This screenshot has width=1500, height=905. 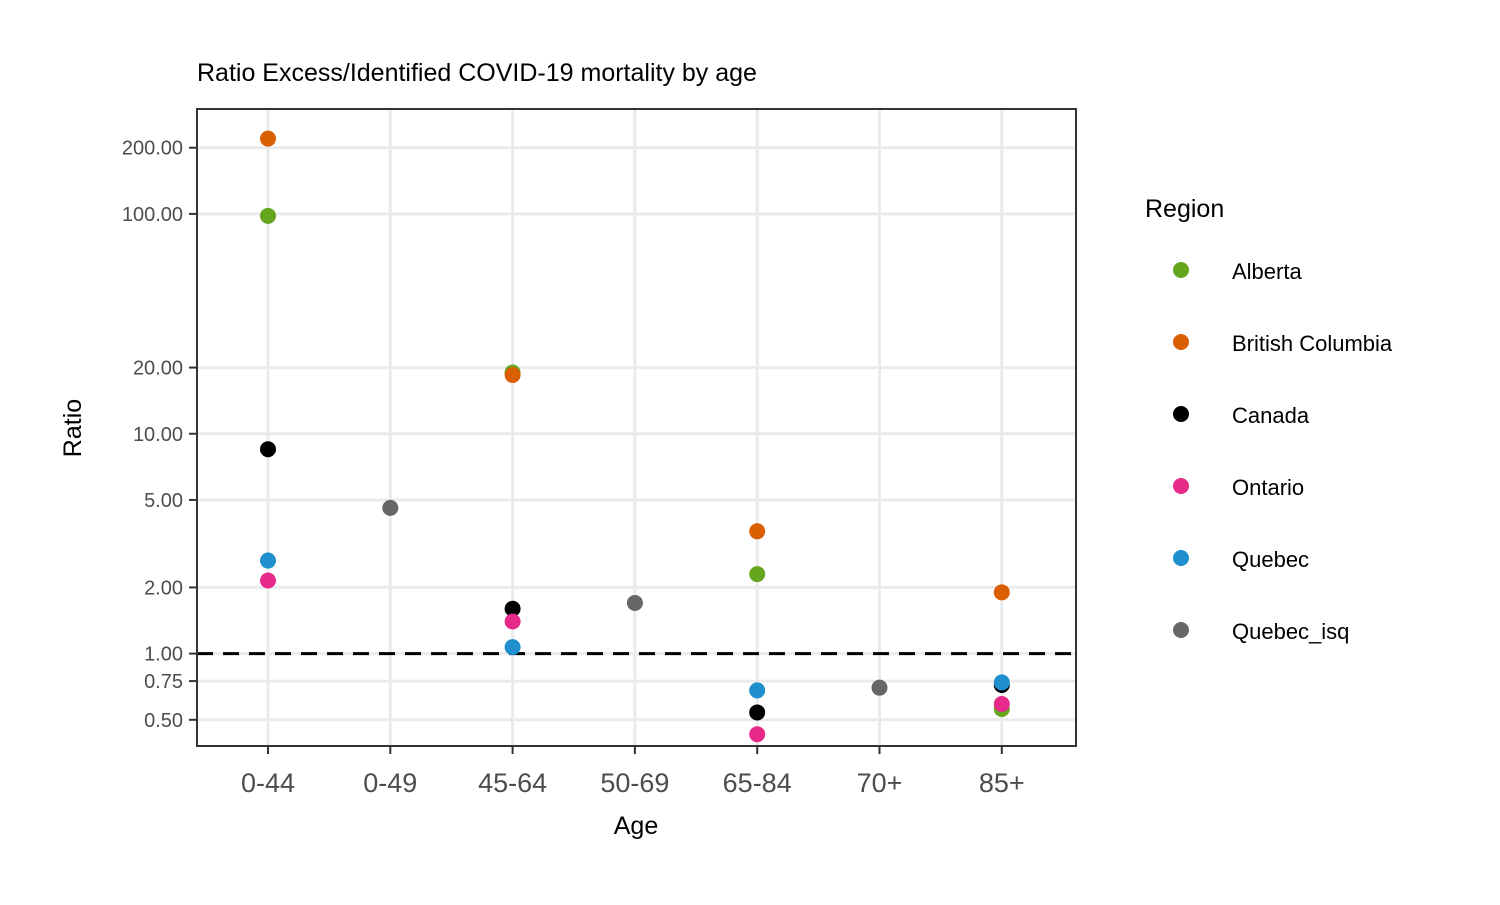 I want to click on x-tick-label: 45-64, so click(x=512, y=783).